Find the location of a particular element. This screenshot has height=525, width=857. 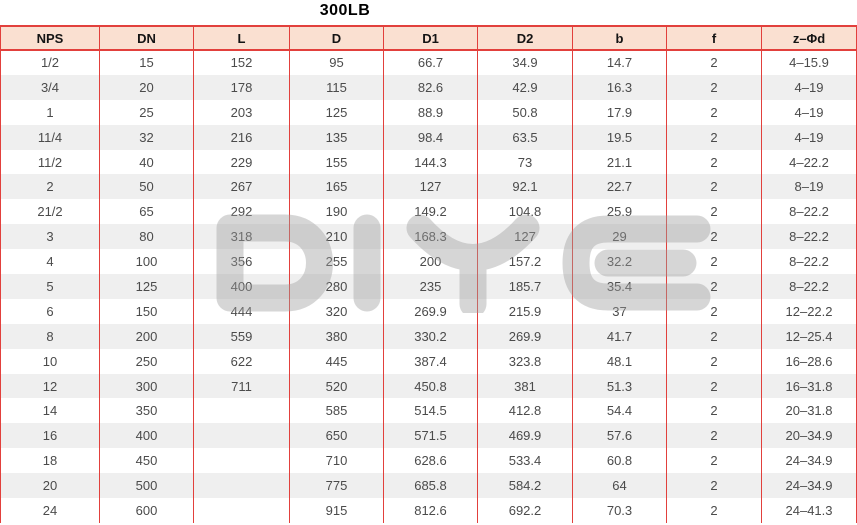

table-cell: 11/4 is located at coordinates (50, 137).